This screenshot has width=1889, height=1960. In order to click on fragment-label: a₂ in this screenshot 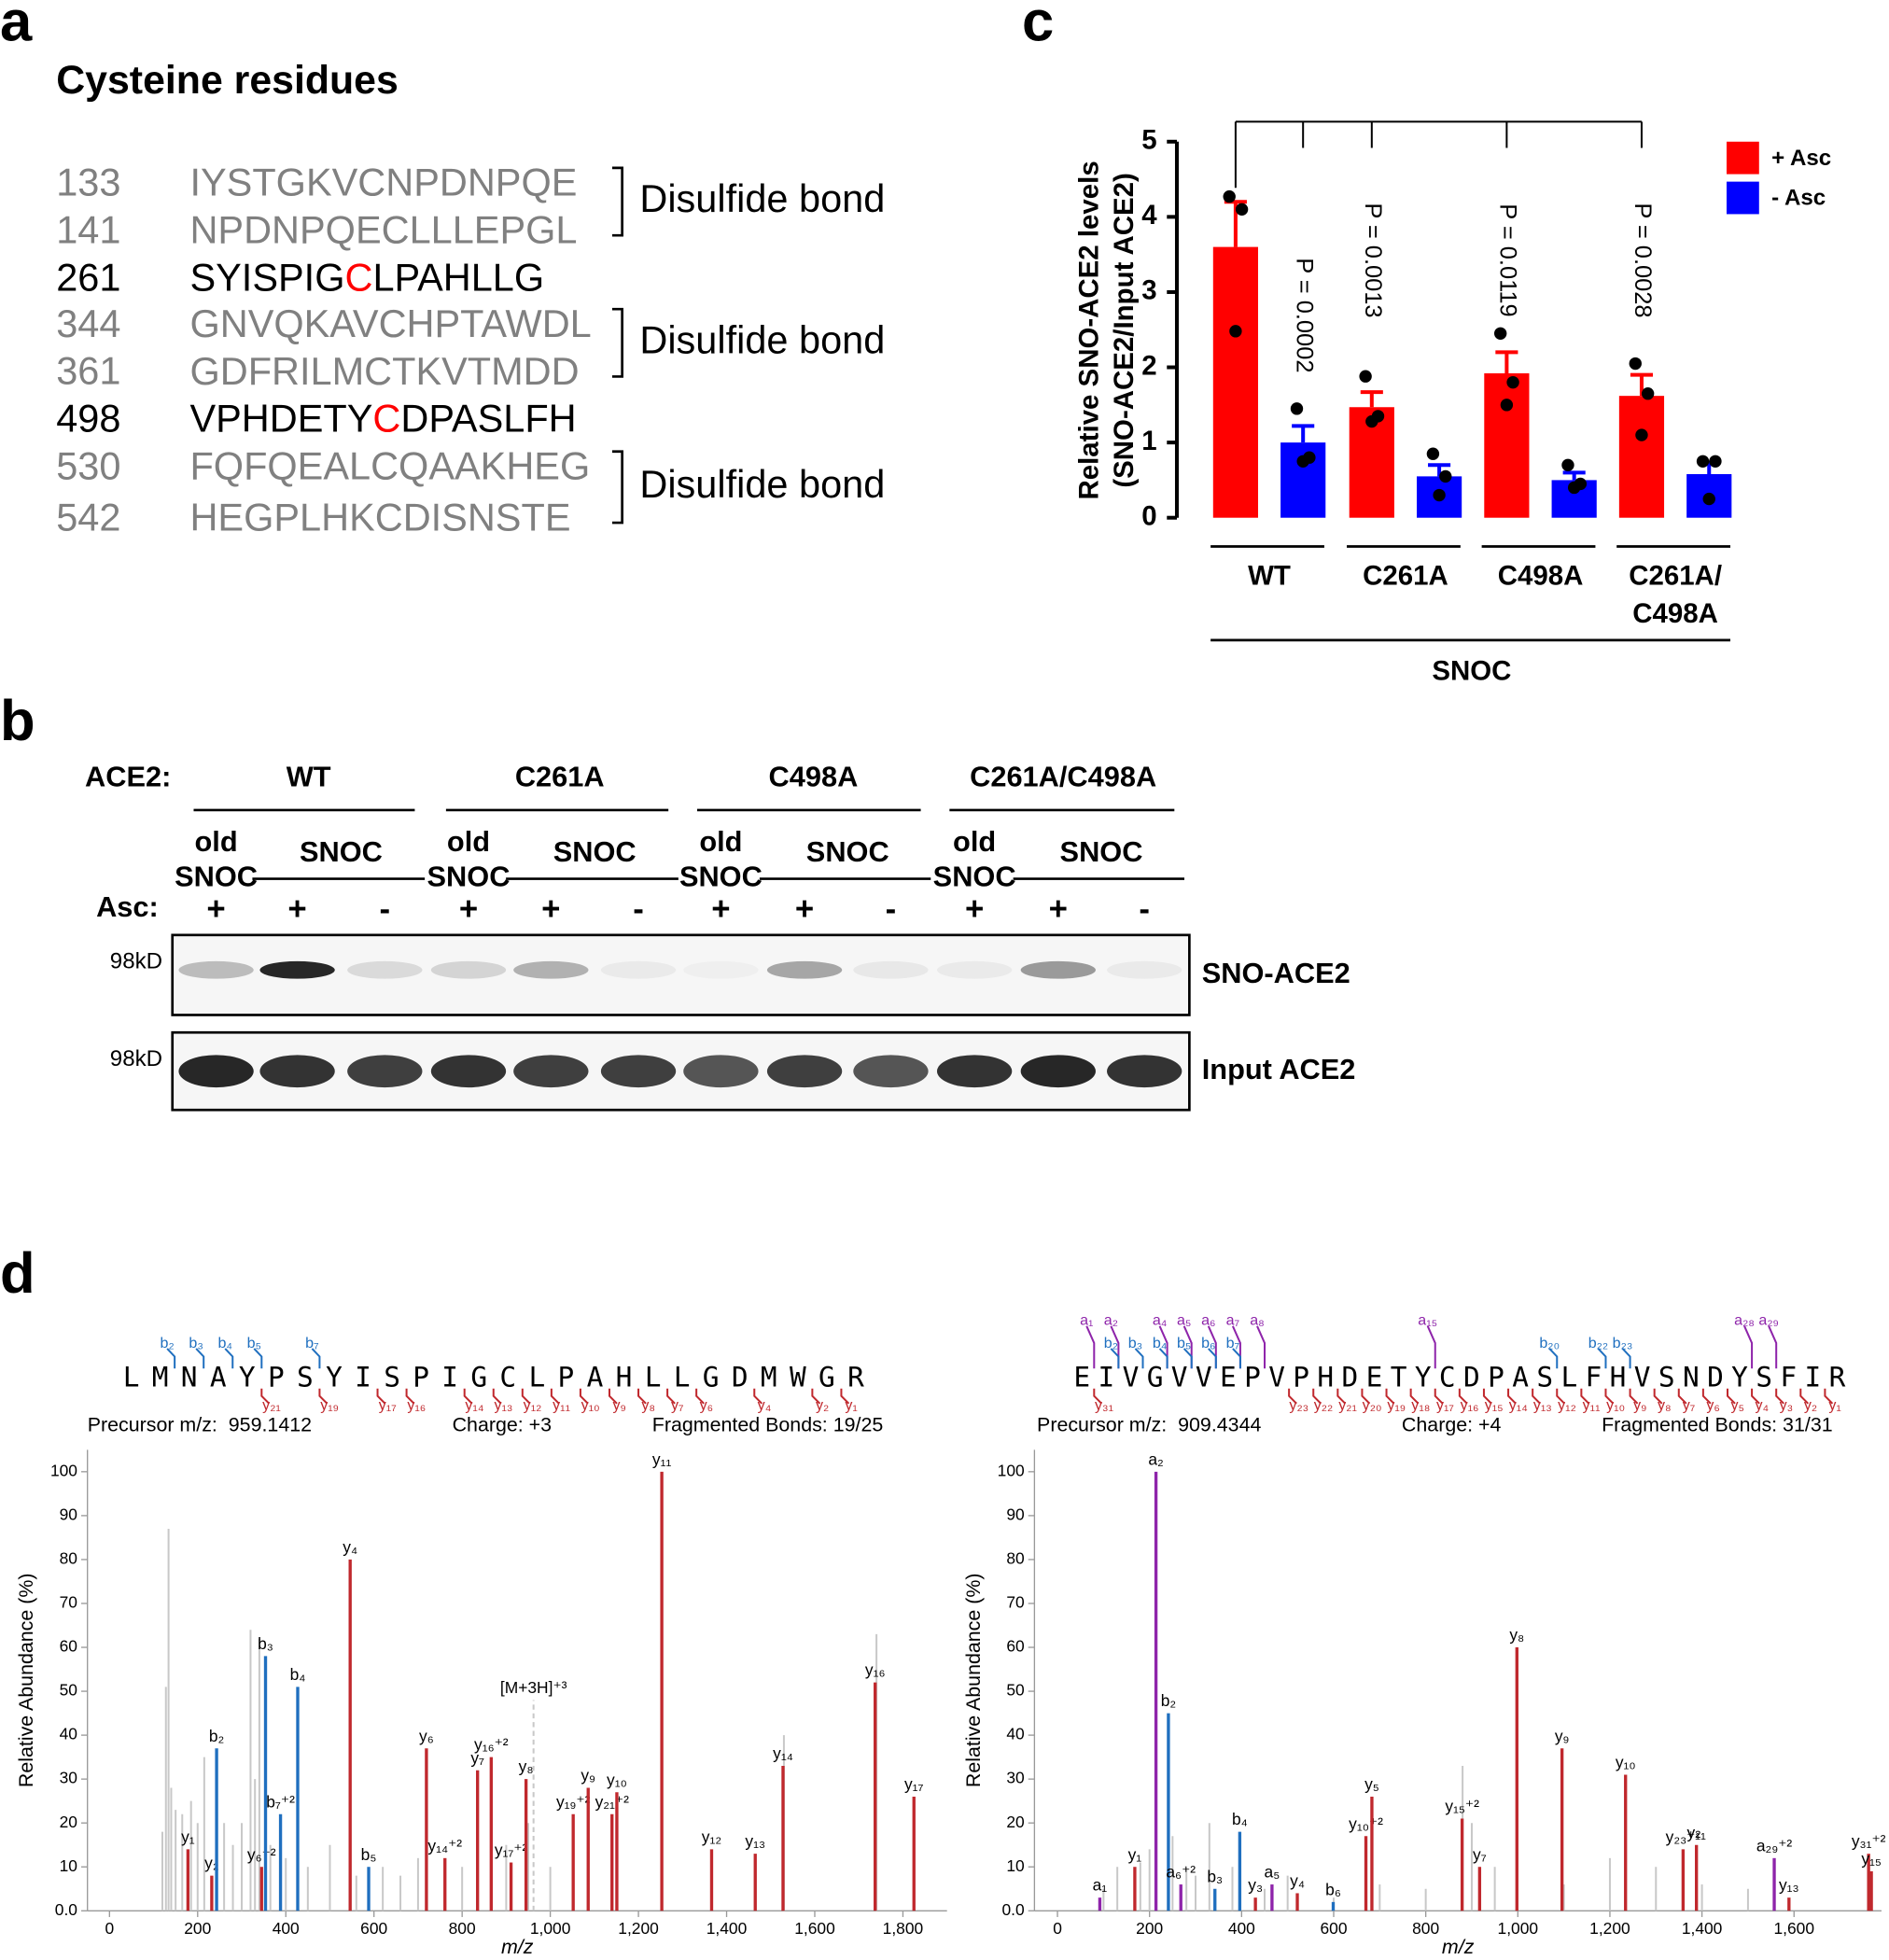, I will do `click(1111, 1320)`.